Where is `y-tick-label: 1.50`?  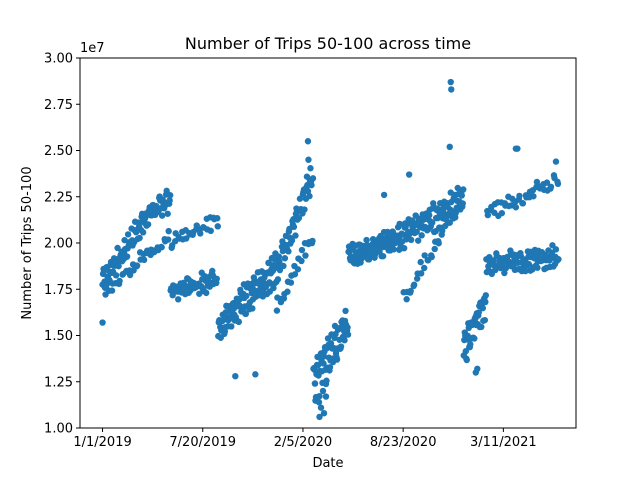
y-tick-label: 1.50 is located at coordinates (58, 336).